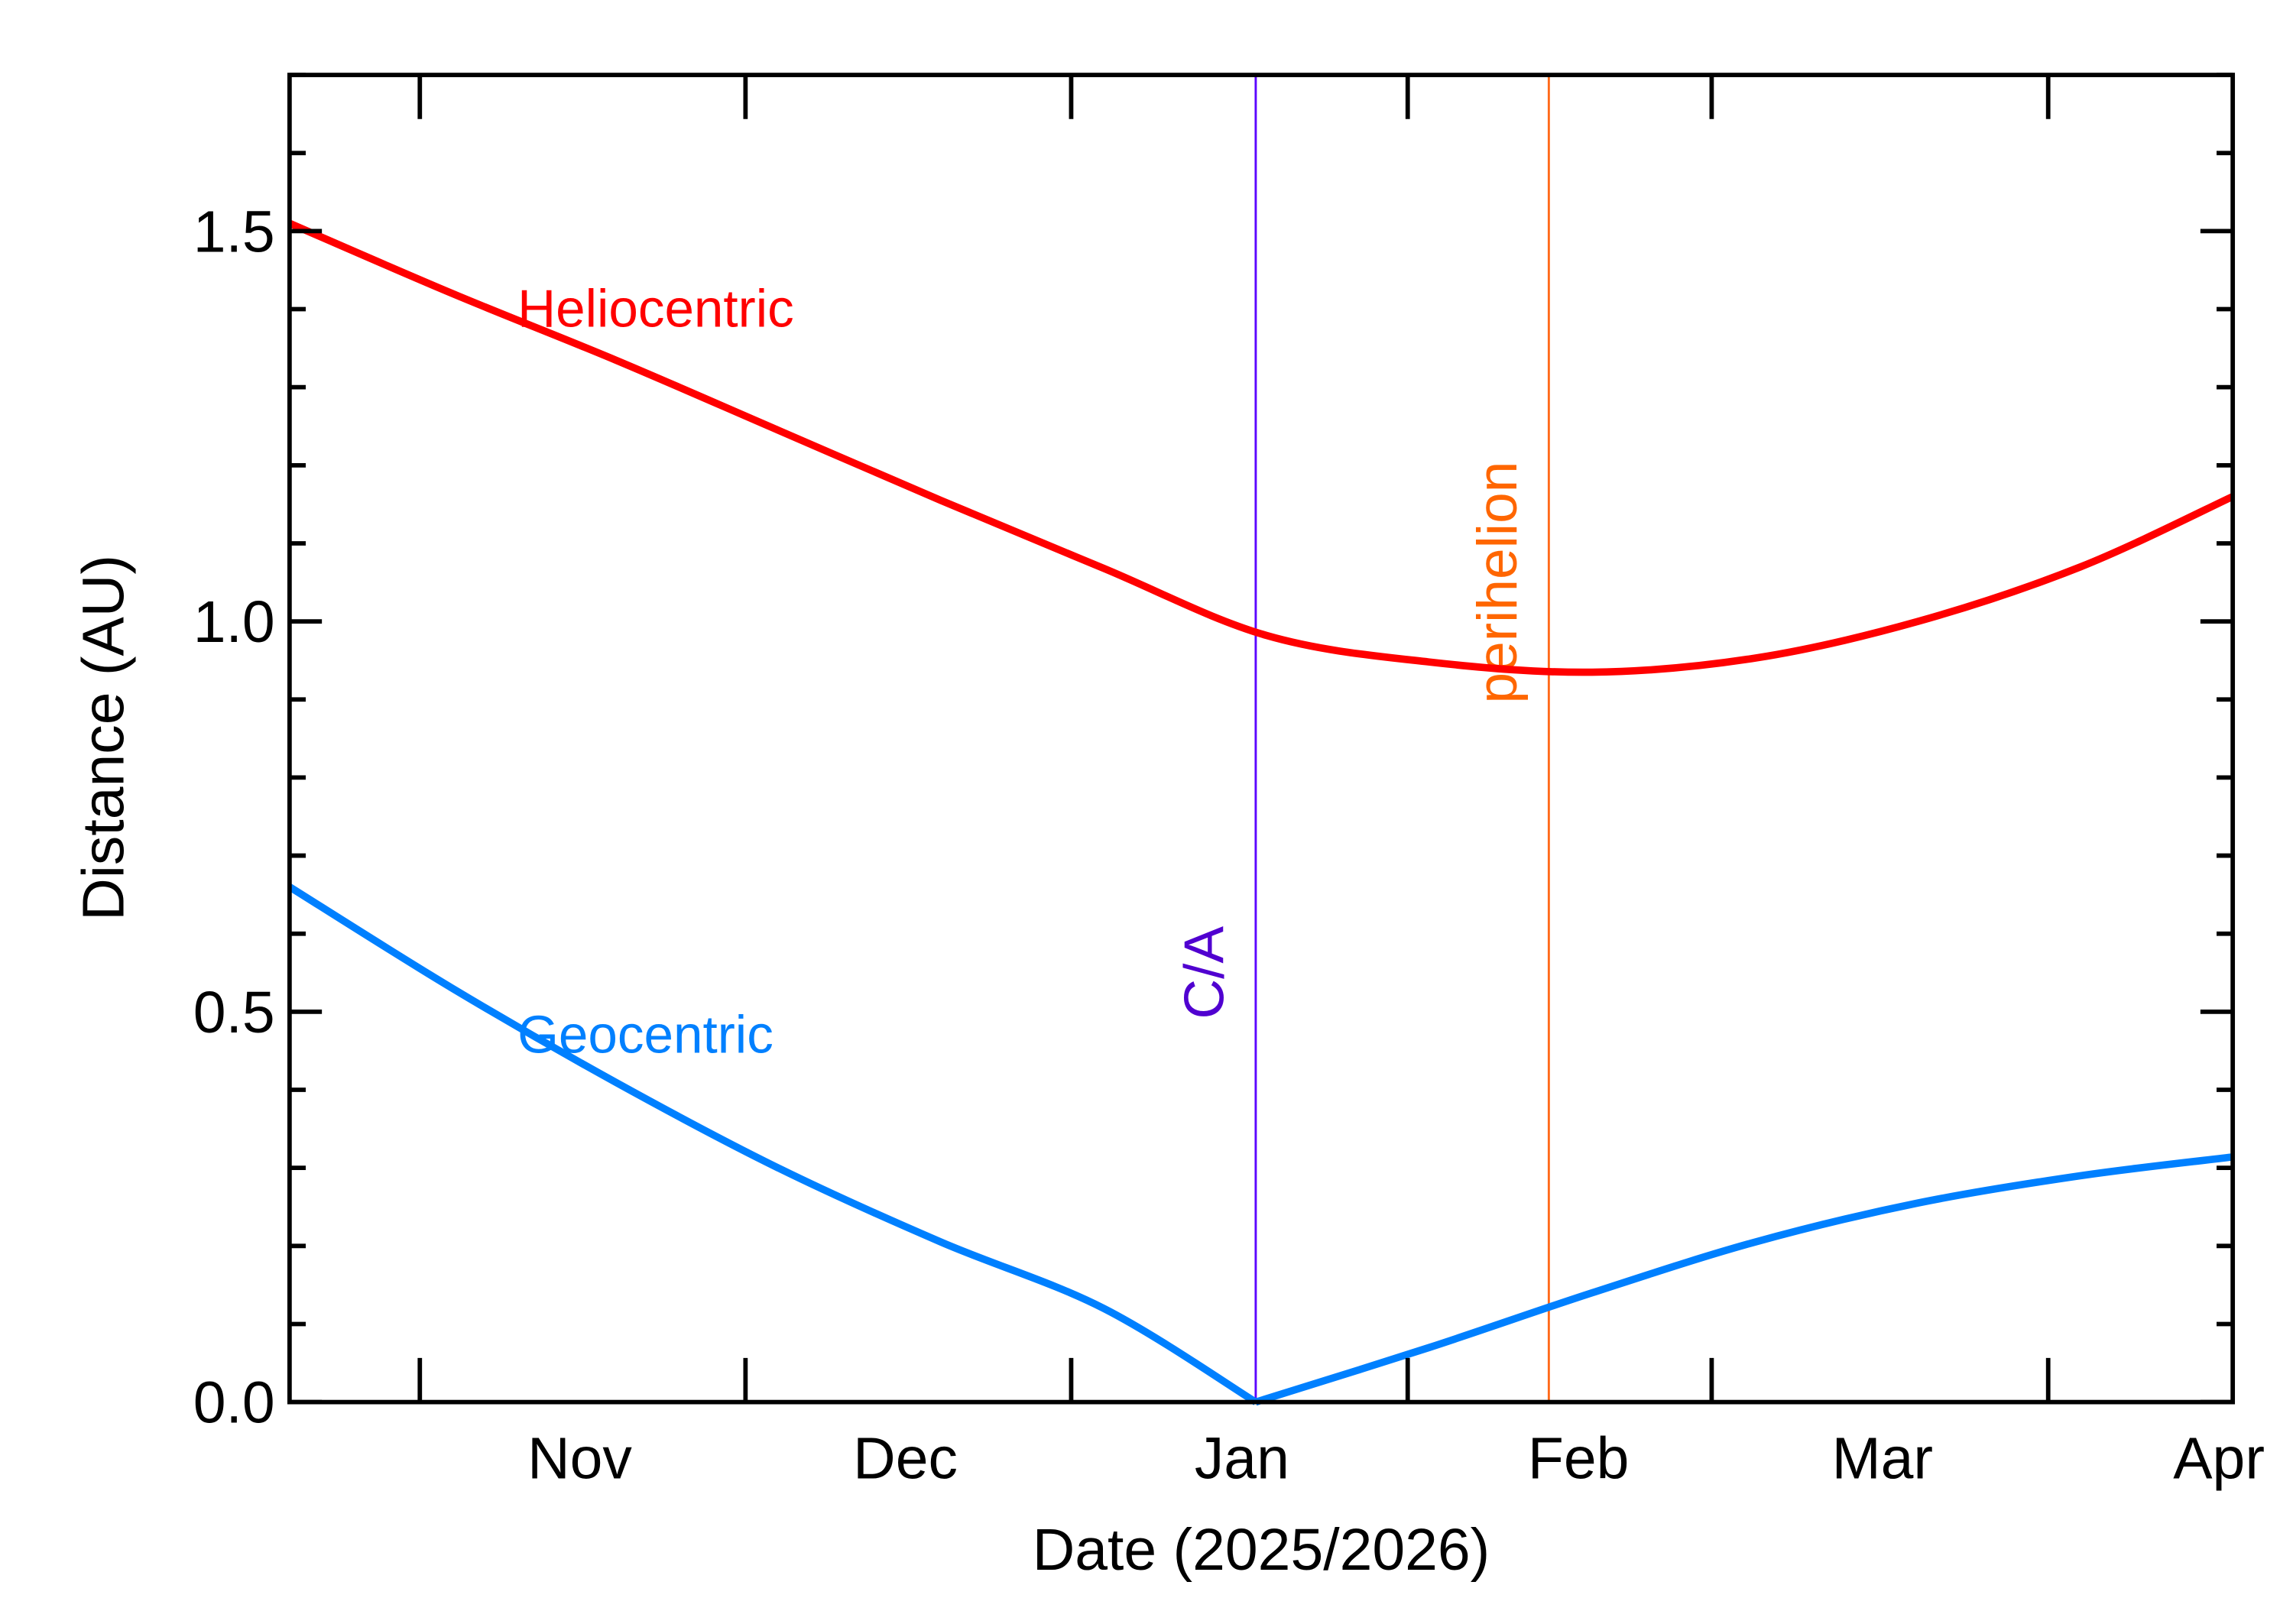  Describe the element at coordinates (1362, 738) in the screenshot. I see `annotation-layer: C/A perihelion` at that location.